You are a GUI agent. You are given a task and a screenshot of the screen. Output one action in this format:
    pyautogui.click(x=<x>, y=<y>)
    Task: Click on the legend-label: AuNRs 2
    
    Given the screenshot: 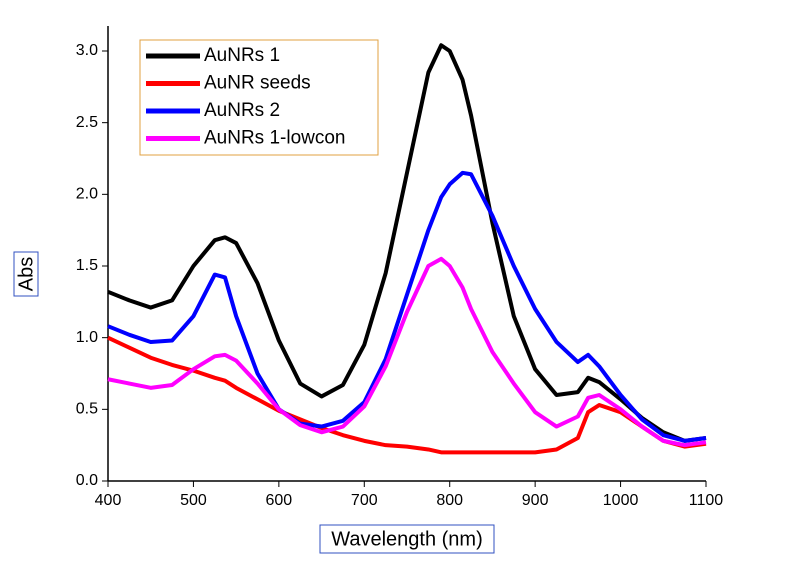 What is the action you would take?
    pyautogui.click(x=242, y=110)
    